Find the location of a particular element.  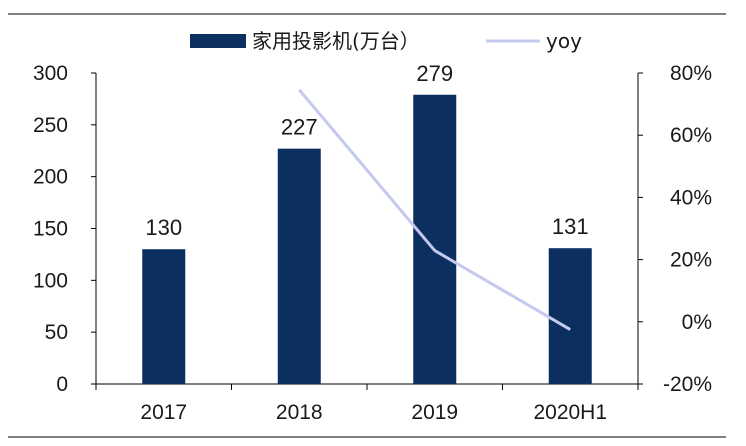

bar-data-label: 131 is located at coordinates (570, 226).